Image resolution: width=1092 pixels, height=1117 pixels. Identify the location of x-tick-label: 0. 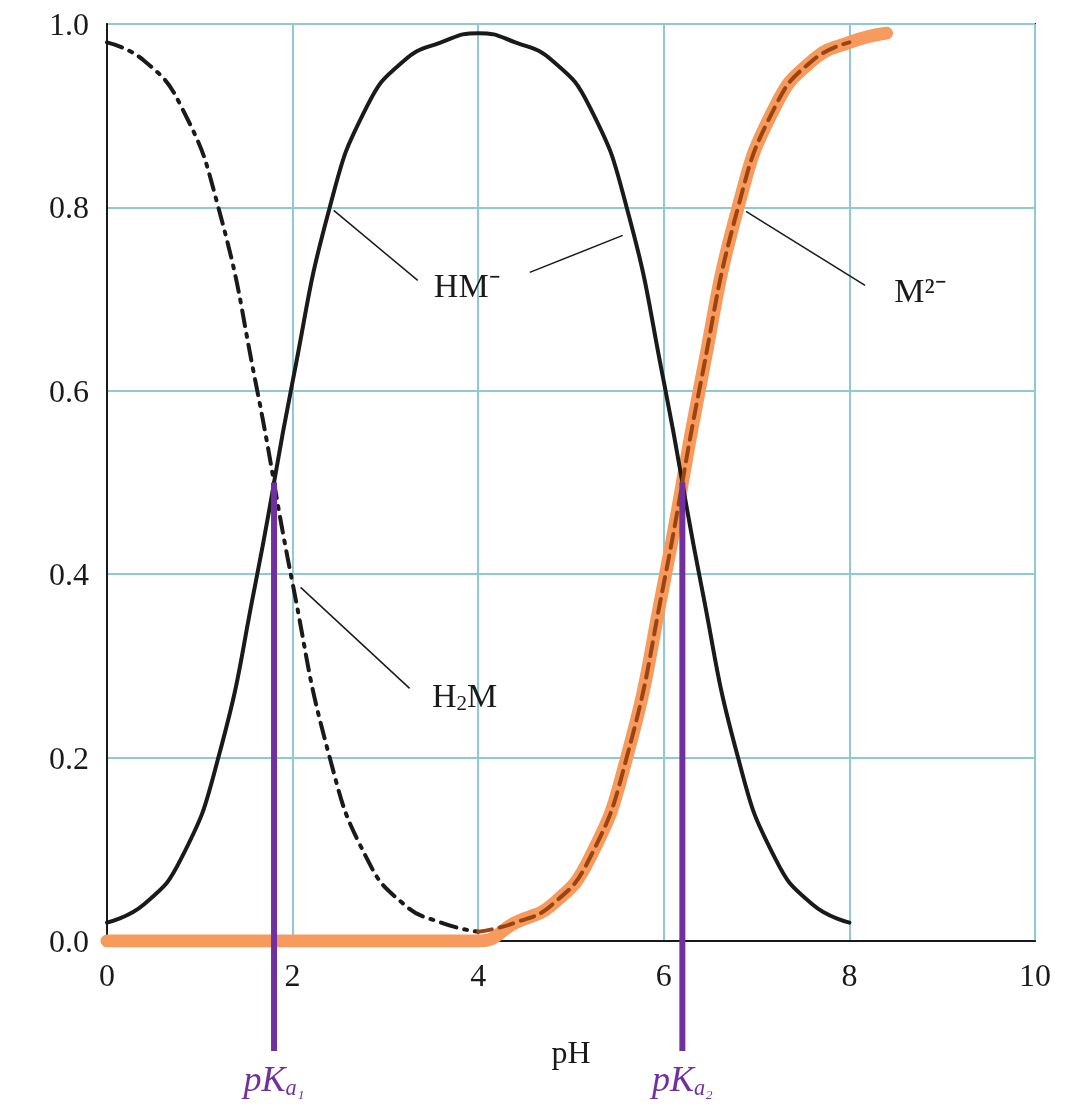
(107, 975).